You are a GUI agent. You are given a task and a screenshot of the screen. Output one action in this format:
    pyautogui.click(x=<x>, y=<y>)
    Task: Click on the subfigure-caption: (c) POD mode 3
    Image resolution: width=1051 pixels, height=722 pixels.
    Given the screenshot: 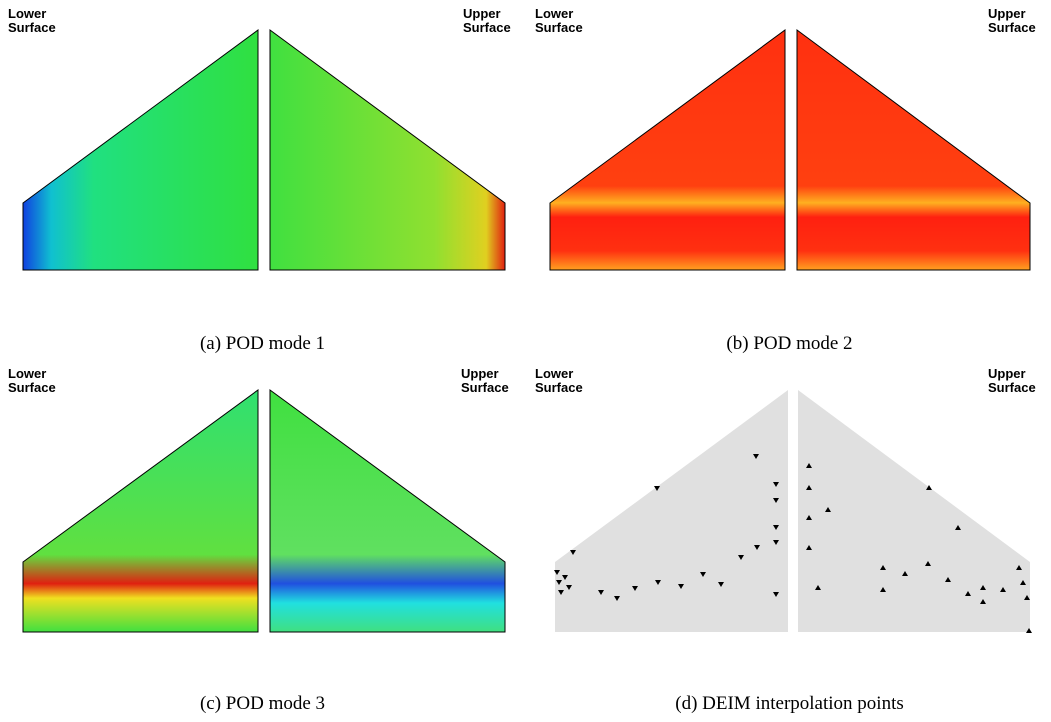 What is the action you would take?
    pyautogui.click(x=262, y=703)
    